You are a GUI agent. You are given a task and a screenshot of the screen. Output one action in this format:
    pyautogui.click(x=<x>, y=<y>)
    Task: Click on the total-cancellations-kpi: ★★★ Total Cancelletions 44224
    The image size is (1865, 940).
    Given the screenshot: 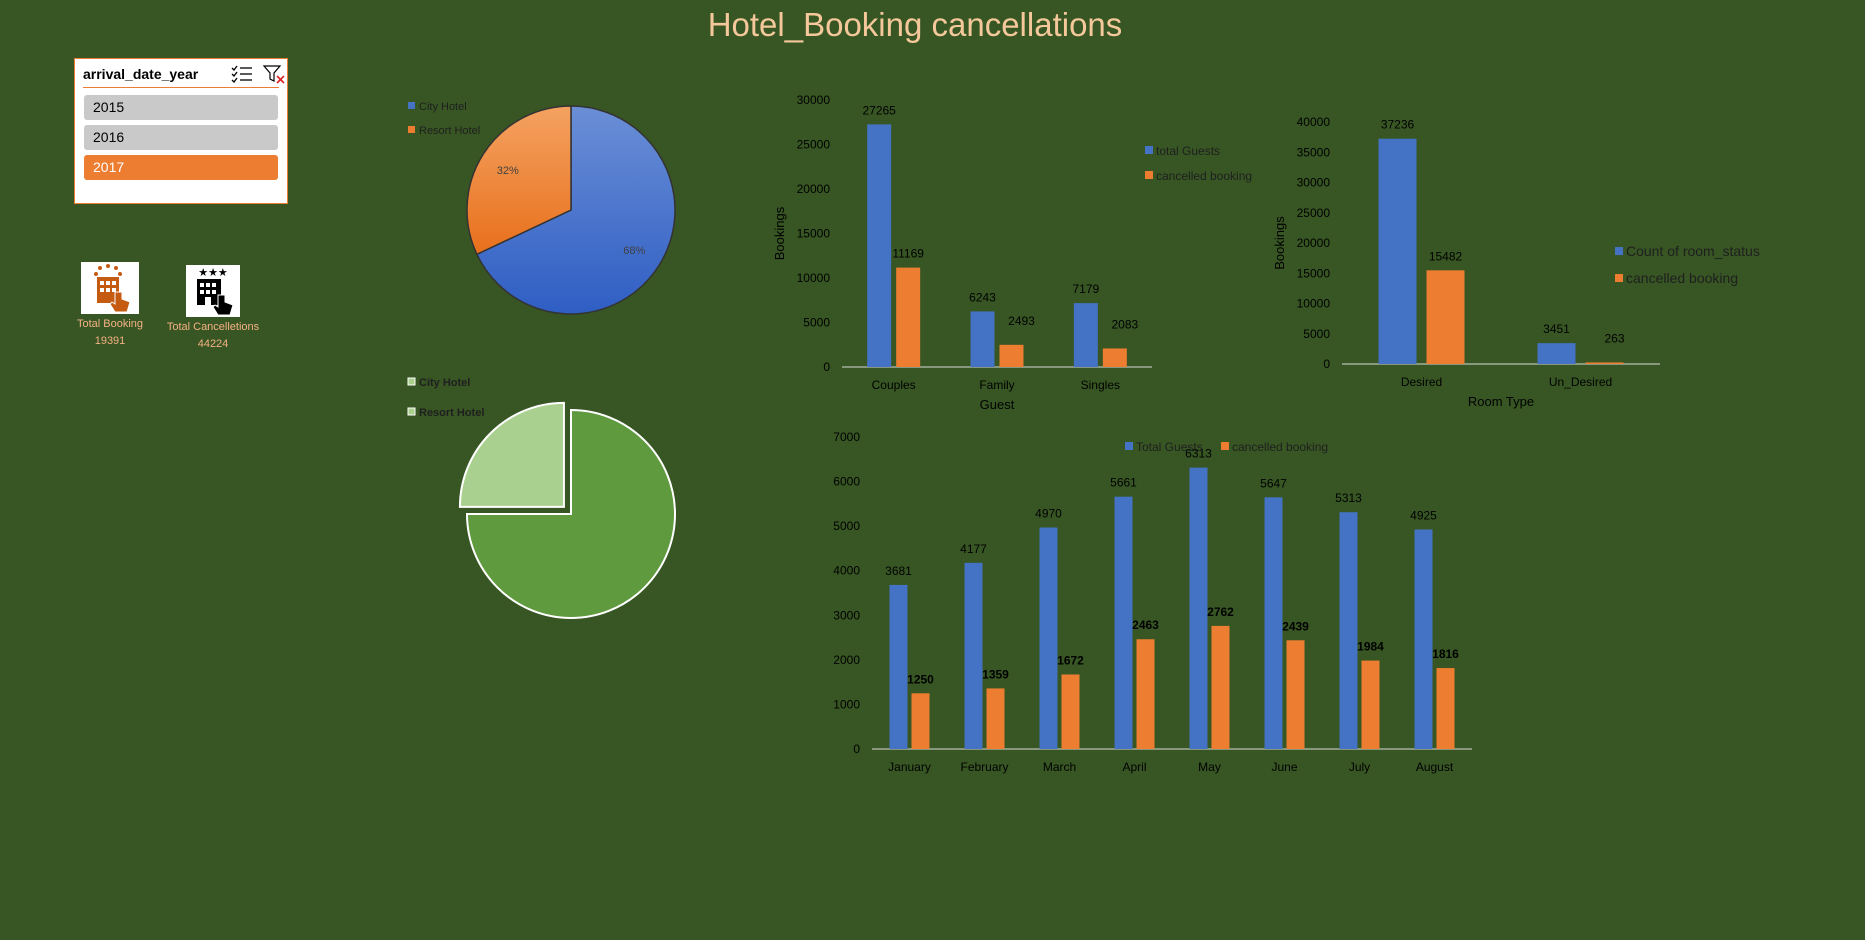 What is the action you would take?
    pyautogui.click(x=213, y=308)
    